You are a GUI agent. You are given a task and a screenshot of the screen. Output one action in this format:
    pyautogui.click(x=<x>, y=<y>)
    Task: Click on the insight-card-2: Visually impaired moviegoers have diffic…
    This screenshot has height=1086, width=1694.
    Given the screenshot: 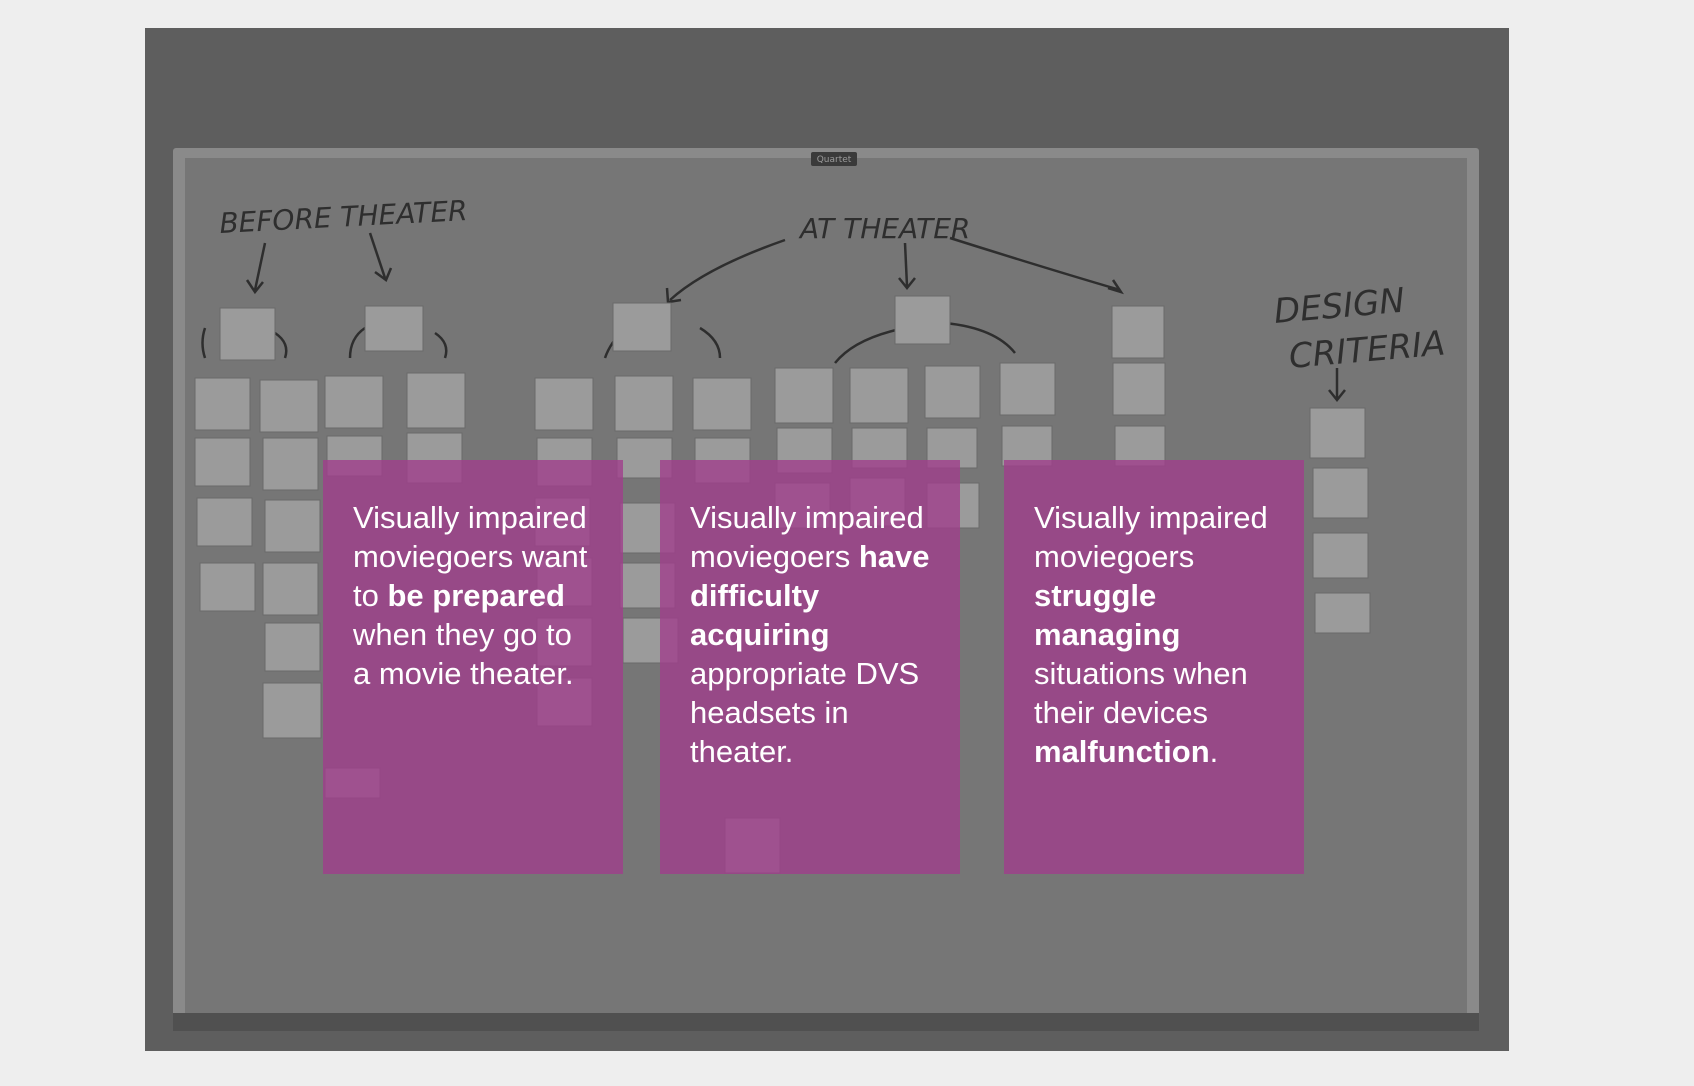 What is the action you would take?
    pyautogui.click(x=810, y=667)
    